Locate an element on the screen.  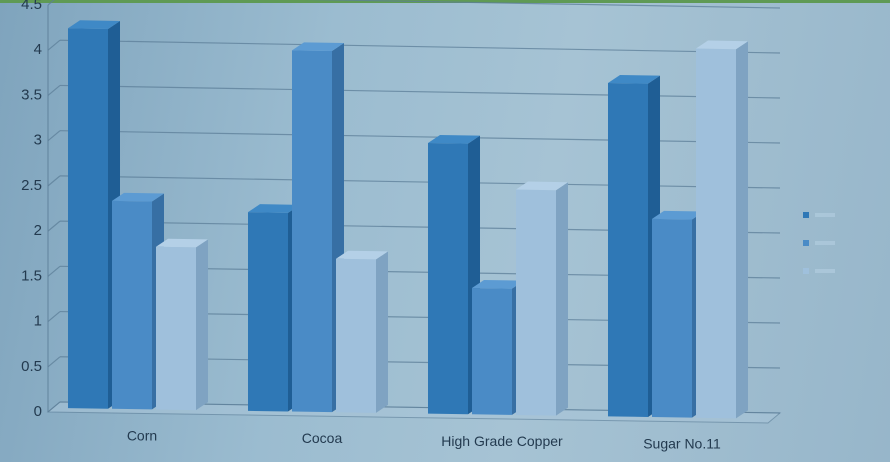
x-category-label: Corn is located at coordinates (142, 435).